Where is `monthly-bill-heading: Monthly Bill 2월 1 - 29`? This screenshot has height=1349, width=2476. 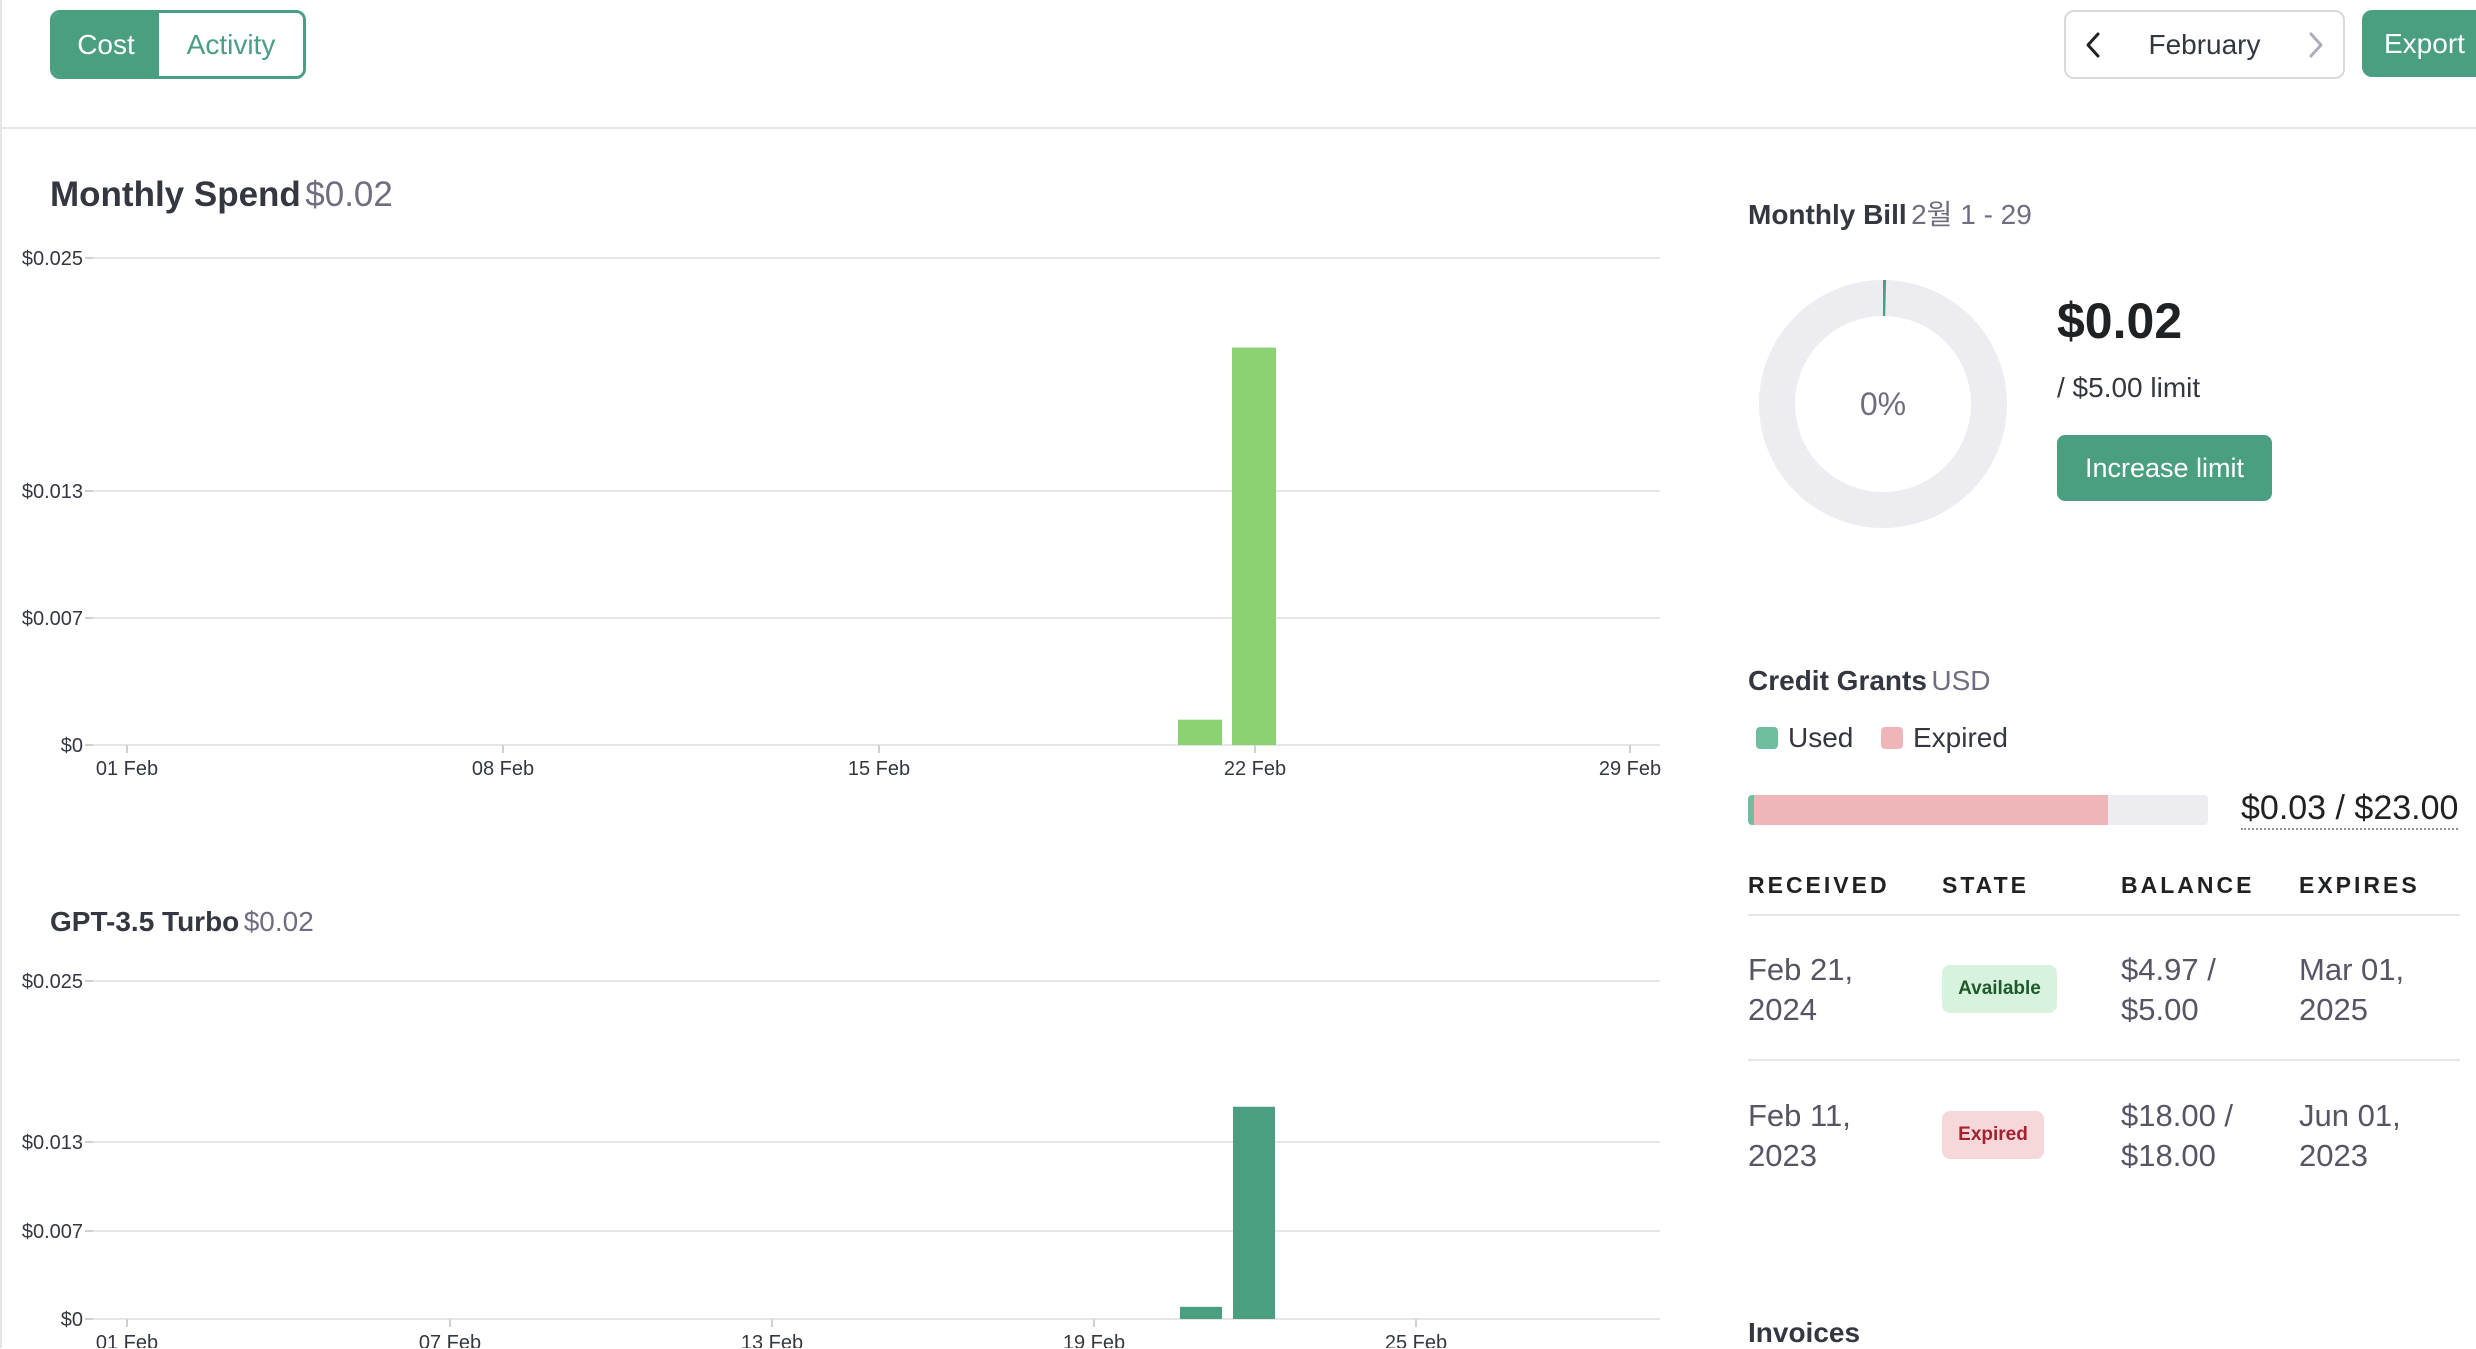 monthly-bill-heading: Monthly Bill 2월 1 - 29 is located at coordinates (1890, 213).